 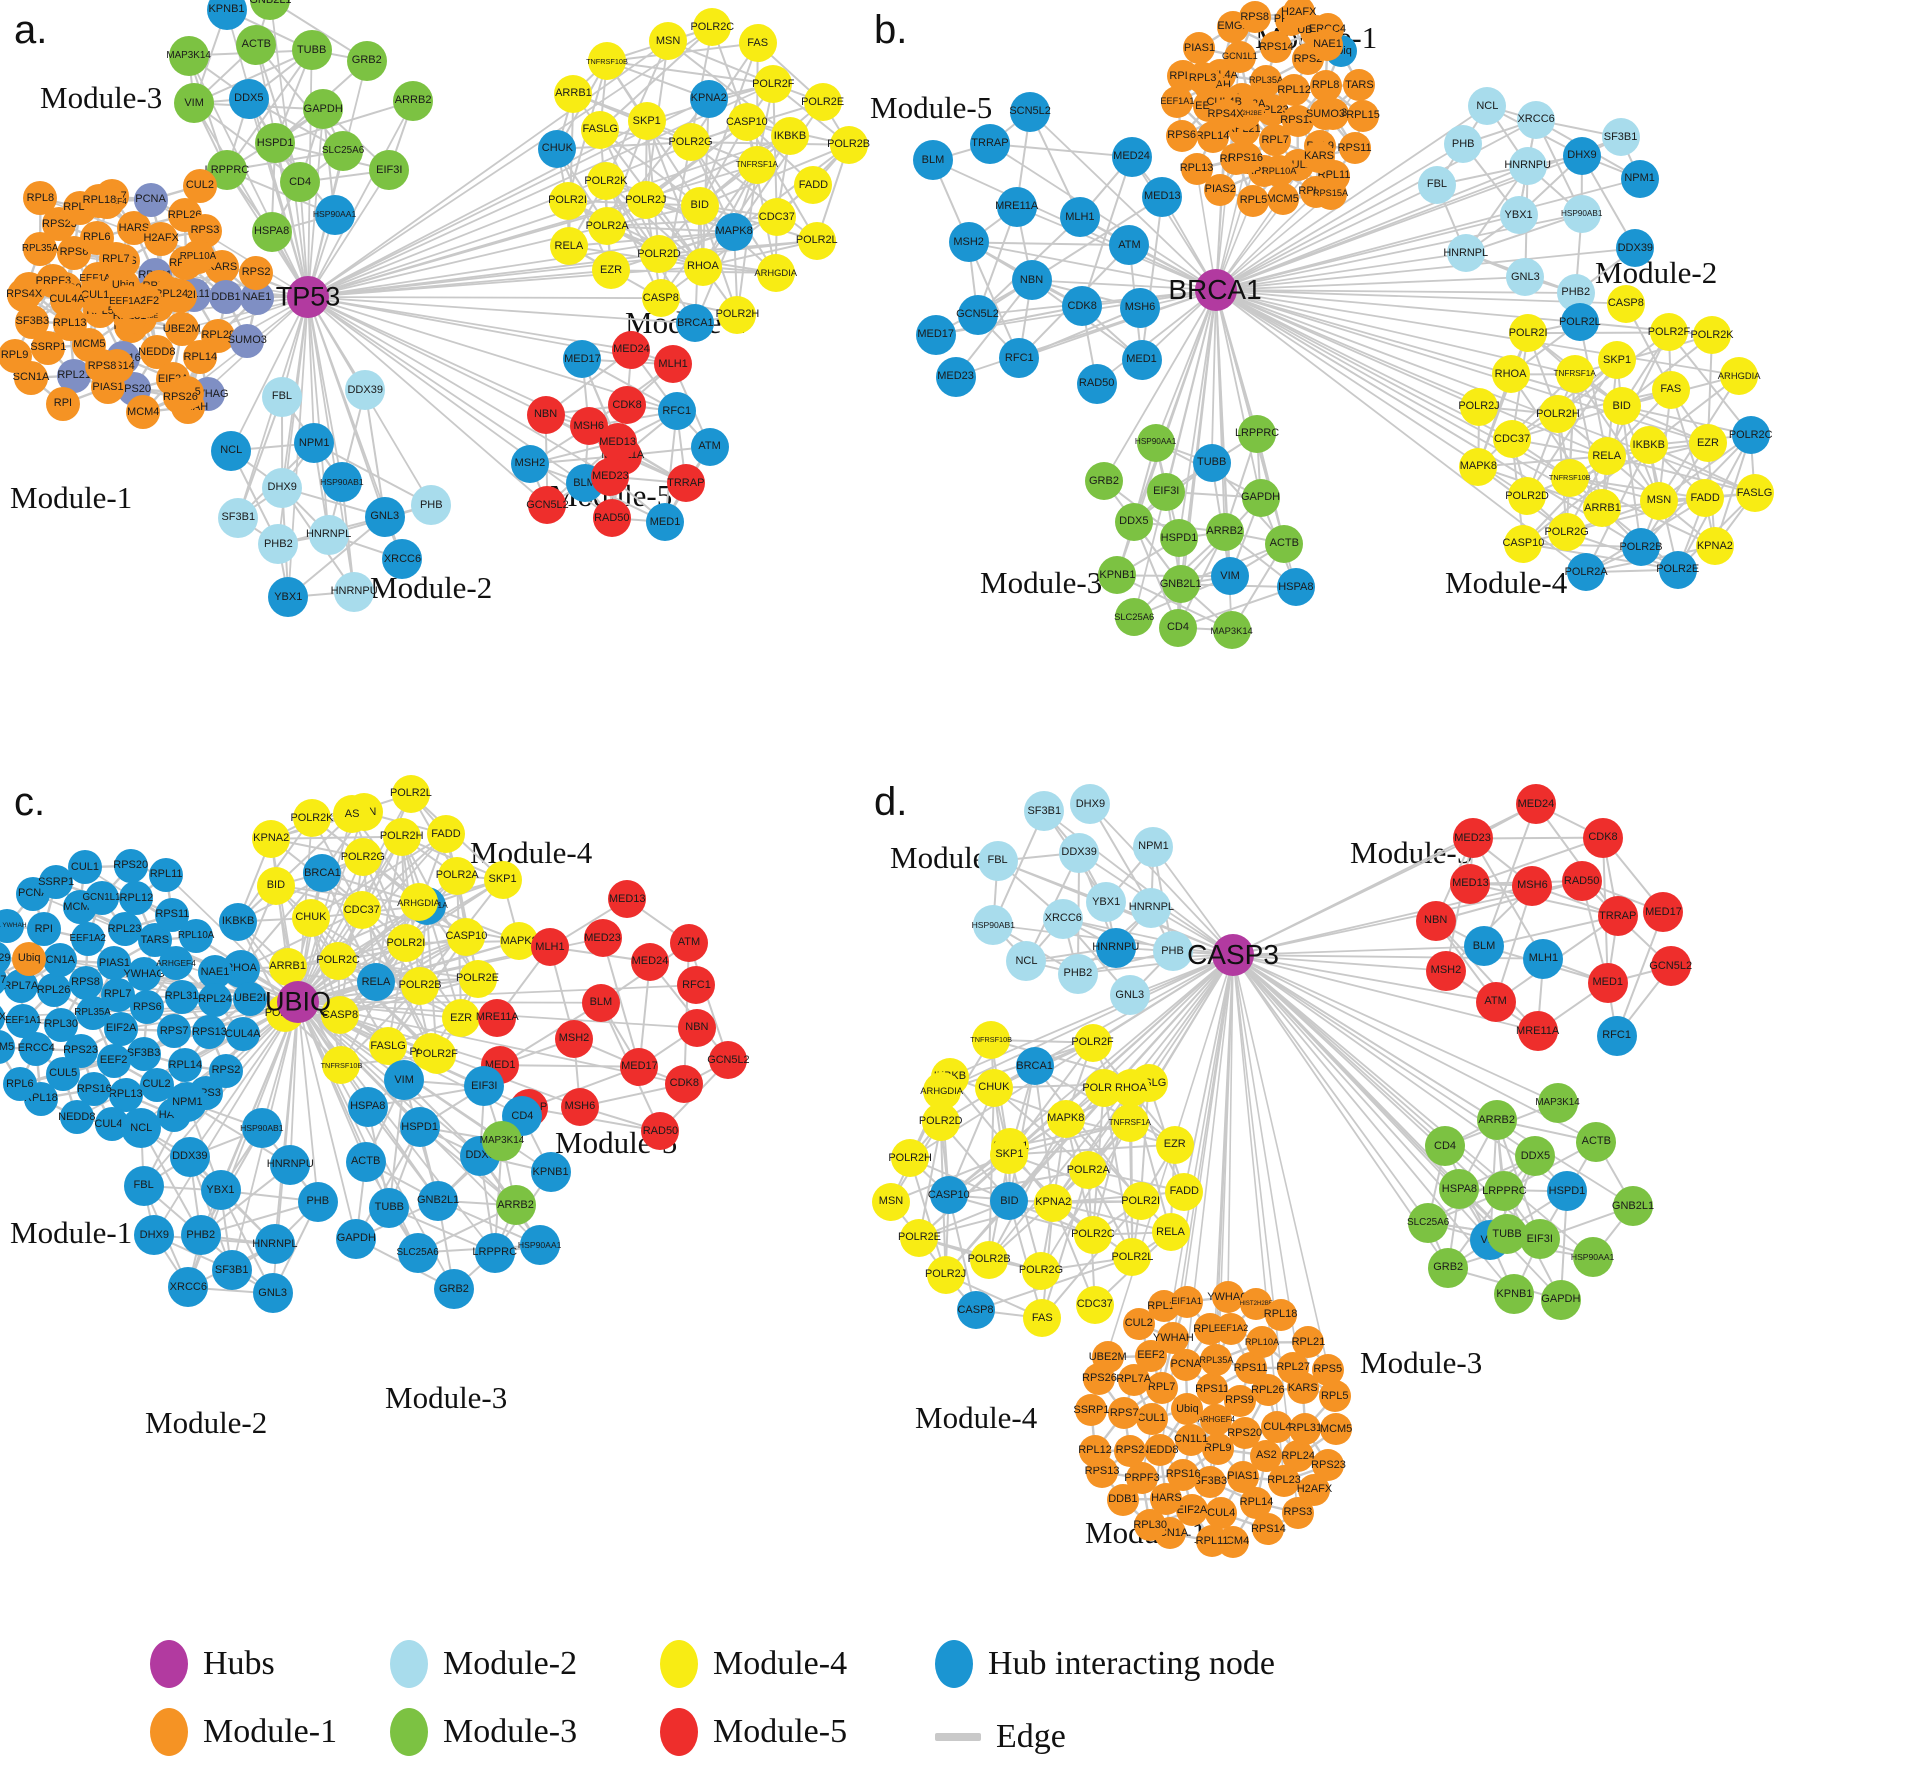 What do you see at coordinates (1130, 1088) in the screenshot?
I see `panel-d-module4-node-rhoa: RHOA` at bounding box center [1130, 1088].